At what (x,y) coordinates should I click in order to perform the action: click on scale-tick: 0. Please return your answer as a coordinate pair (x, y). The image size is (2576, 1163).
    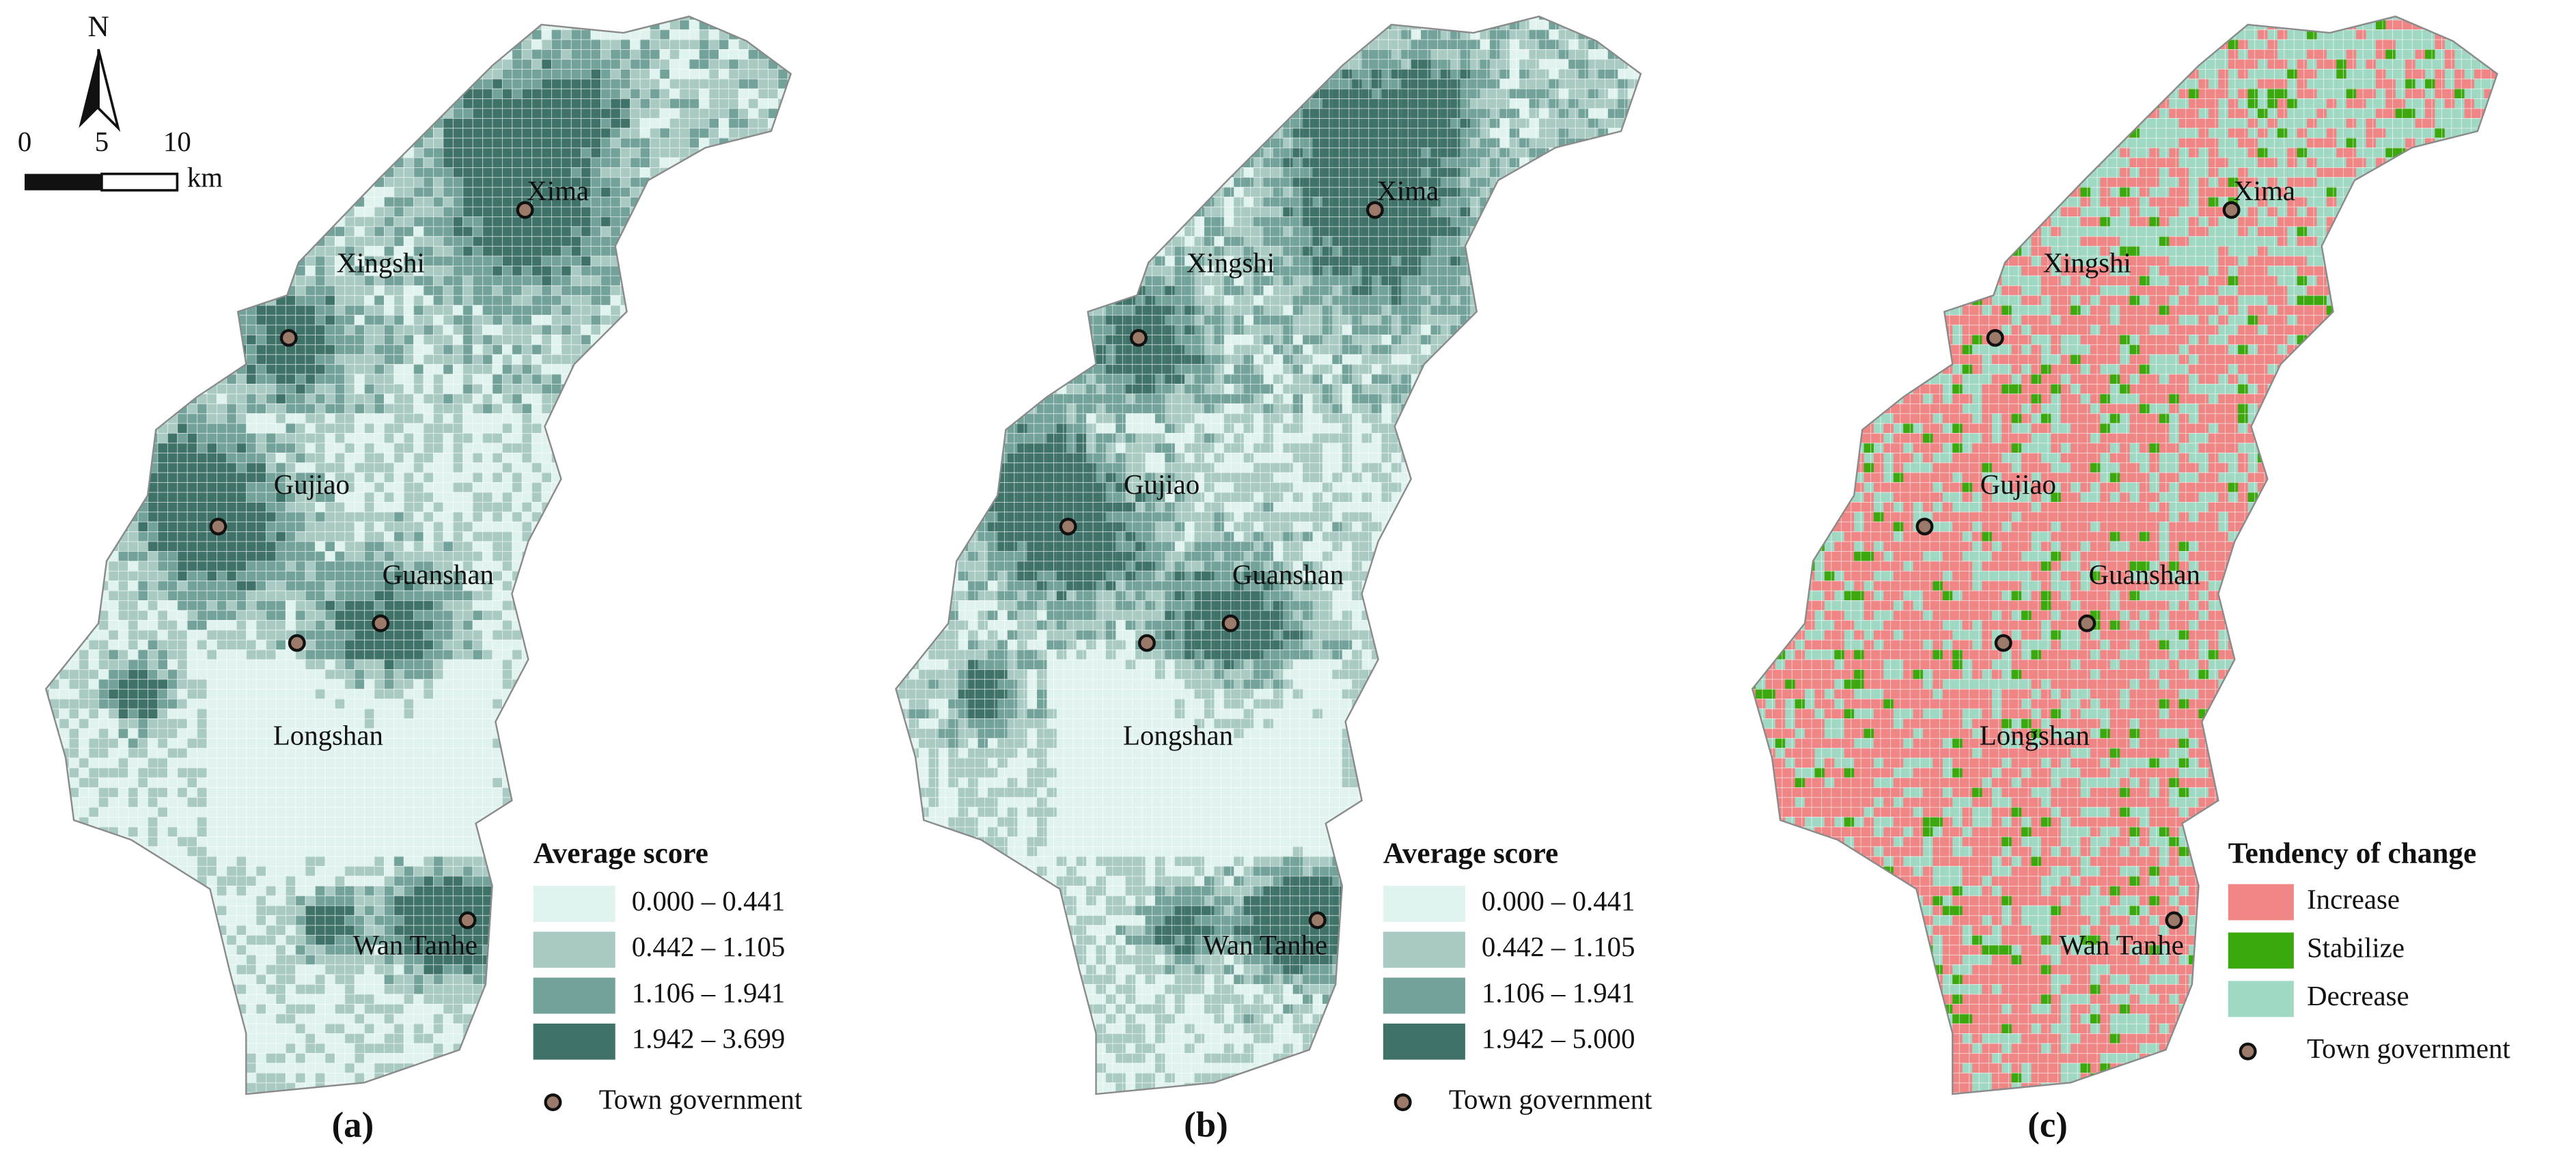
    Looking at the image, I should click on (24, 141).